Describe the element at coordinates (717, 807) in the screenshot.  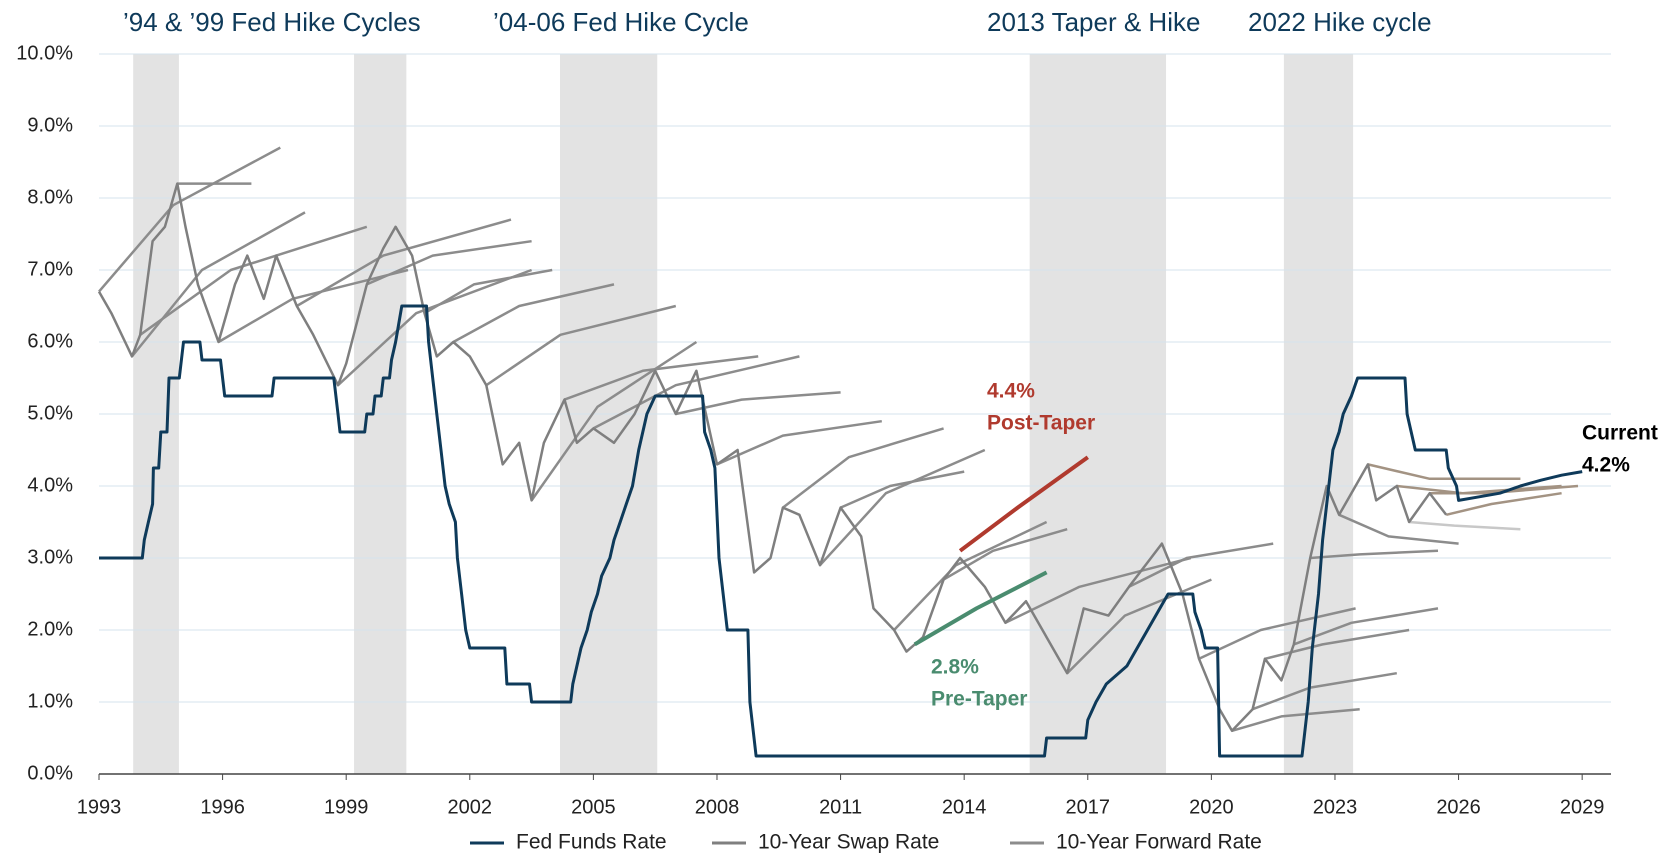
I see `x-tick-label: 2008` at that location.